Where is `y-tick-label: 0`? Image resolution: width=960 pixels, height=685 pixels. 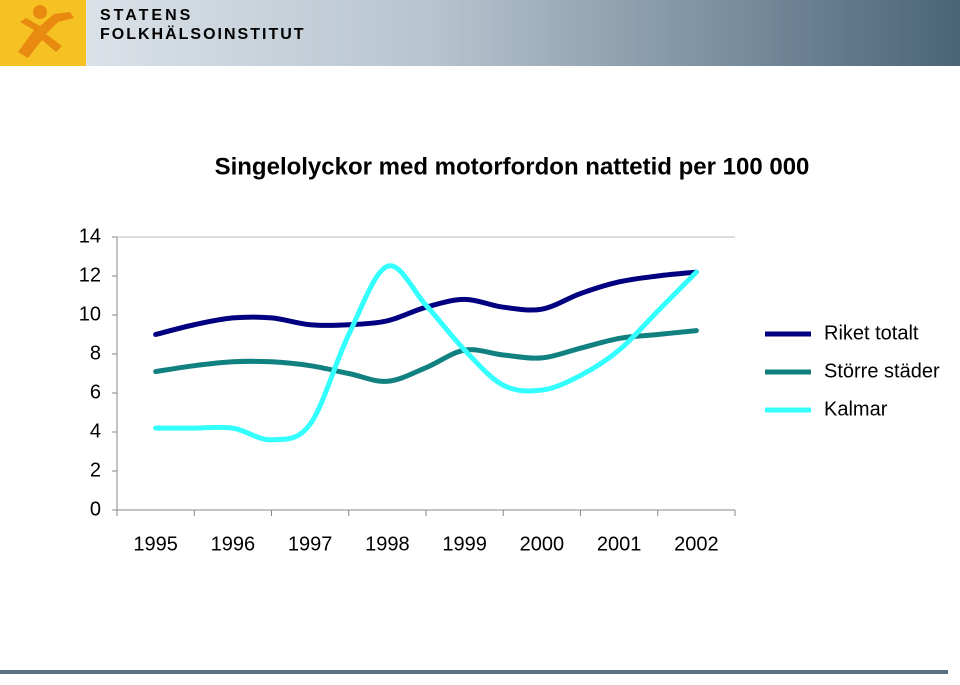 y-tick-label: 0 is located at coordinates (95, 509).